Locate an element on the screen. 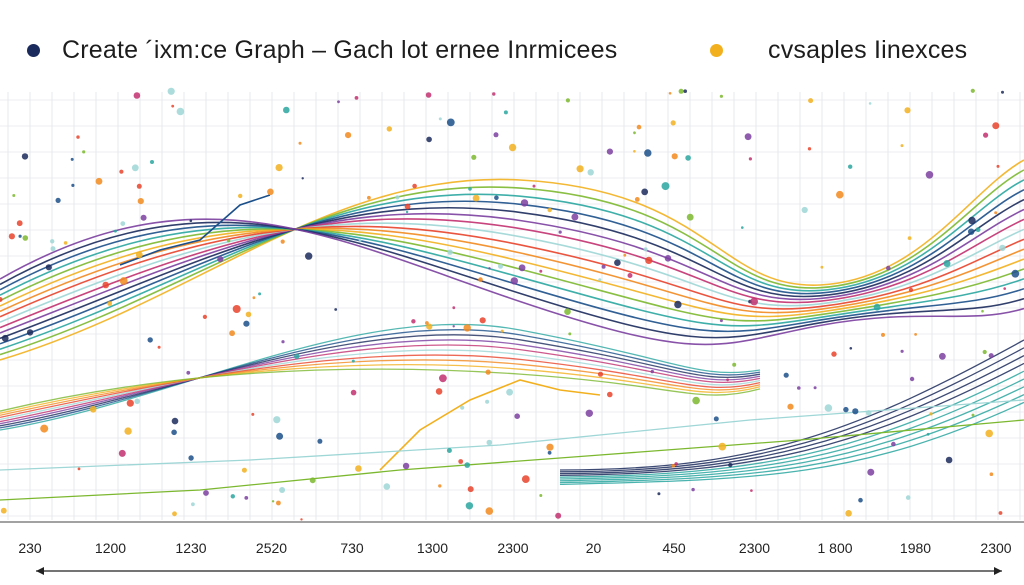 The image size is (1024, 585). x-tick-label: 1 800 is located at coordinates (835, 548).